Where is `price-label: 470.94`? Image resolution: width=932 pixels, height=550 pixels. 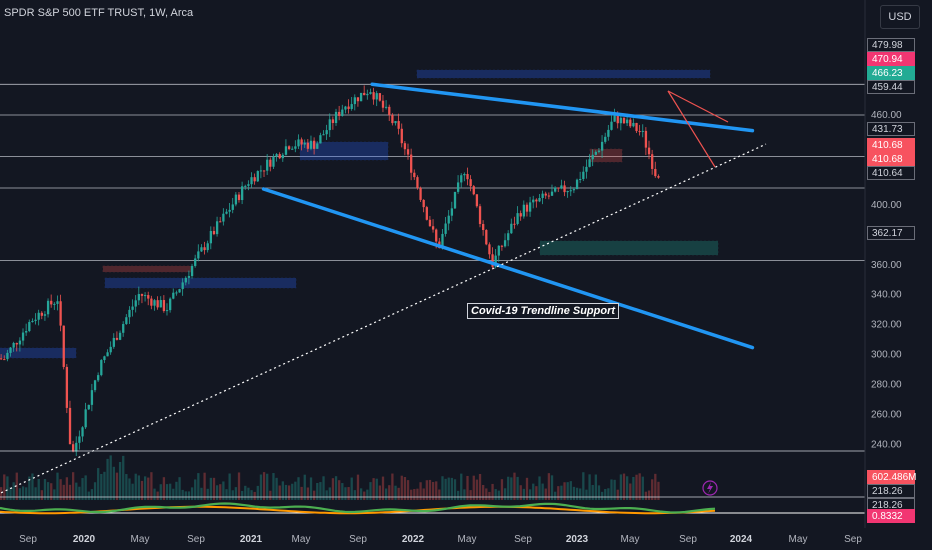
price-label: 470.94 is located at coordinates (891, 59).